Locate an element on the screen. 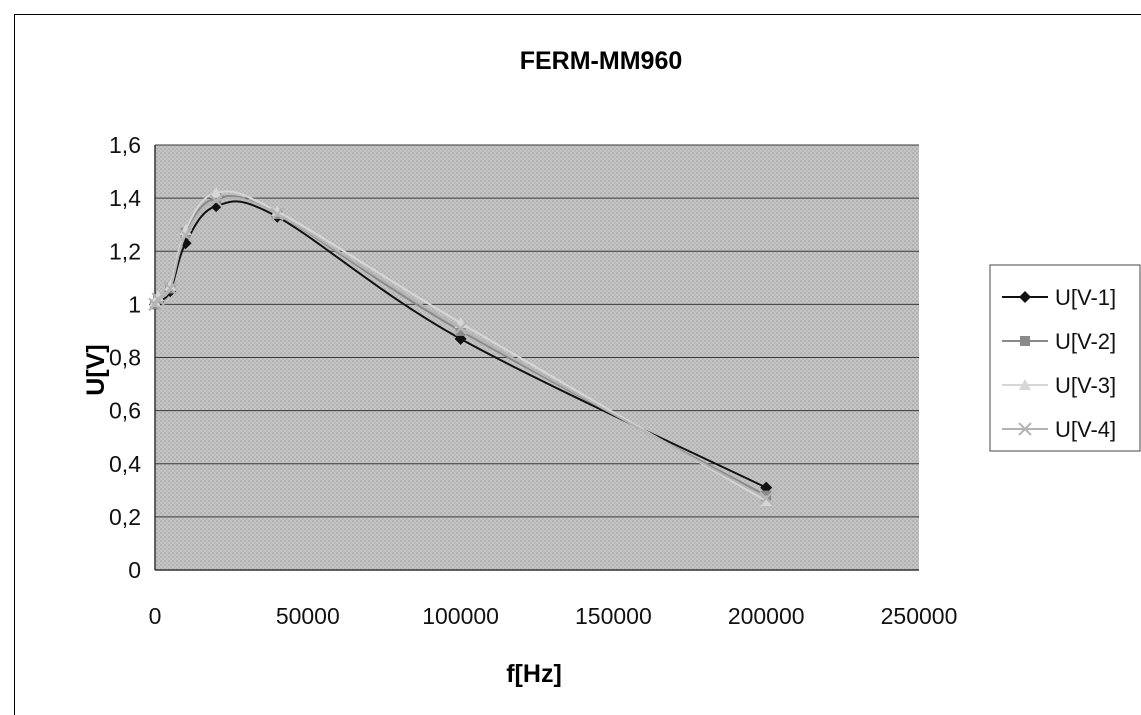  legend-entry: U[V-2] is located at coordinates (1059, 341).